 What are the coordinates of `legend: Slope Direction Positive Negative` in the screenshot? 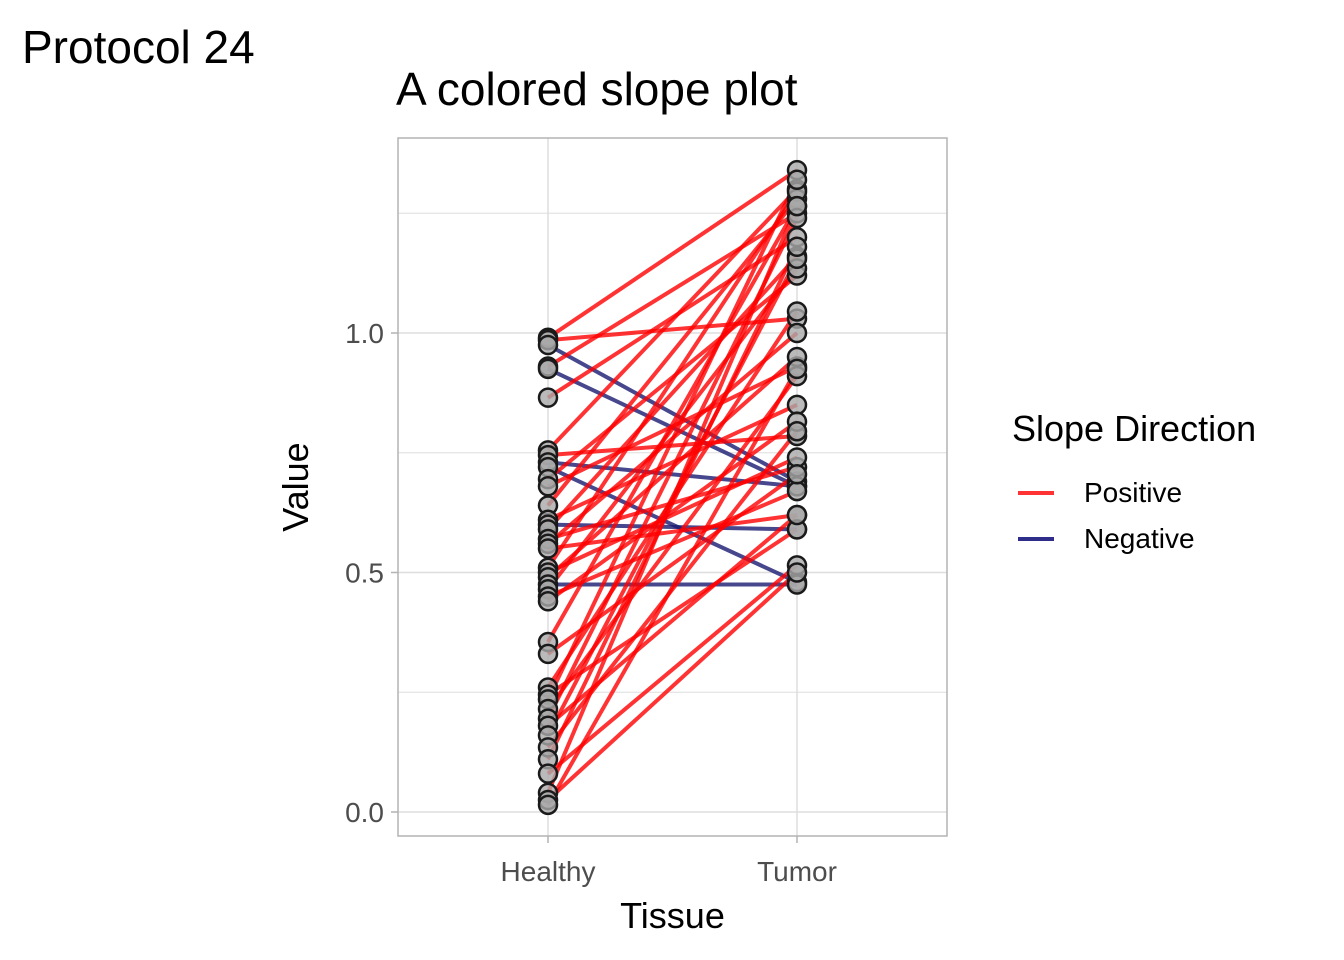 It's located at (1134, 485).